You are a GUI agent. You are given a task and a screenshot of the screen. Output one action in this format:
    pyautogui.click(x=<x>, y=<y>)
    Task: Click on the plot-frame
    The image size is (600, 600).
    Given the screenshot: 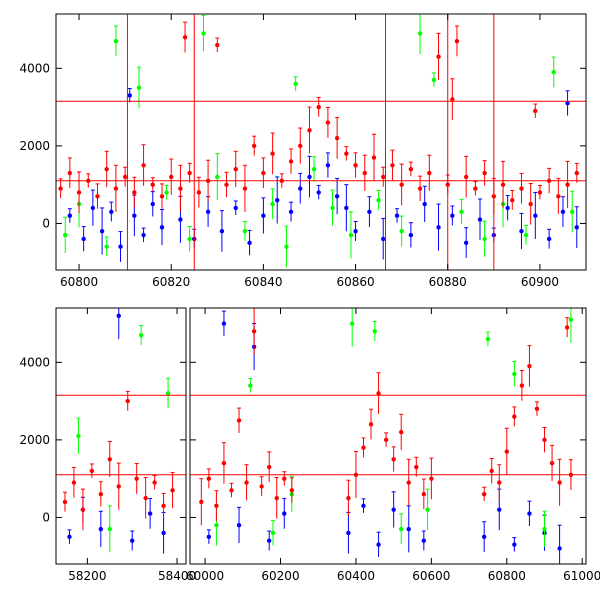 What is the action you would take?
    pyautogui.click(x=121, y=436)
    